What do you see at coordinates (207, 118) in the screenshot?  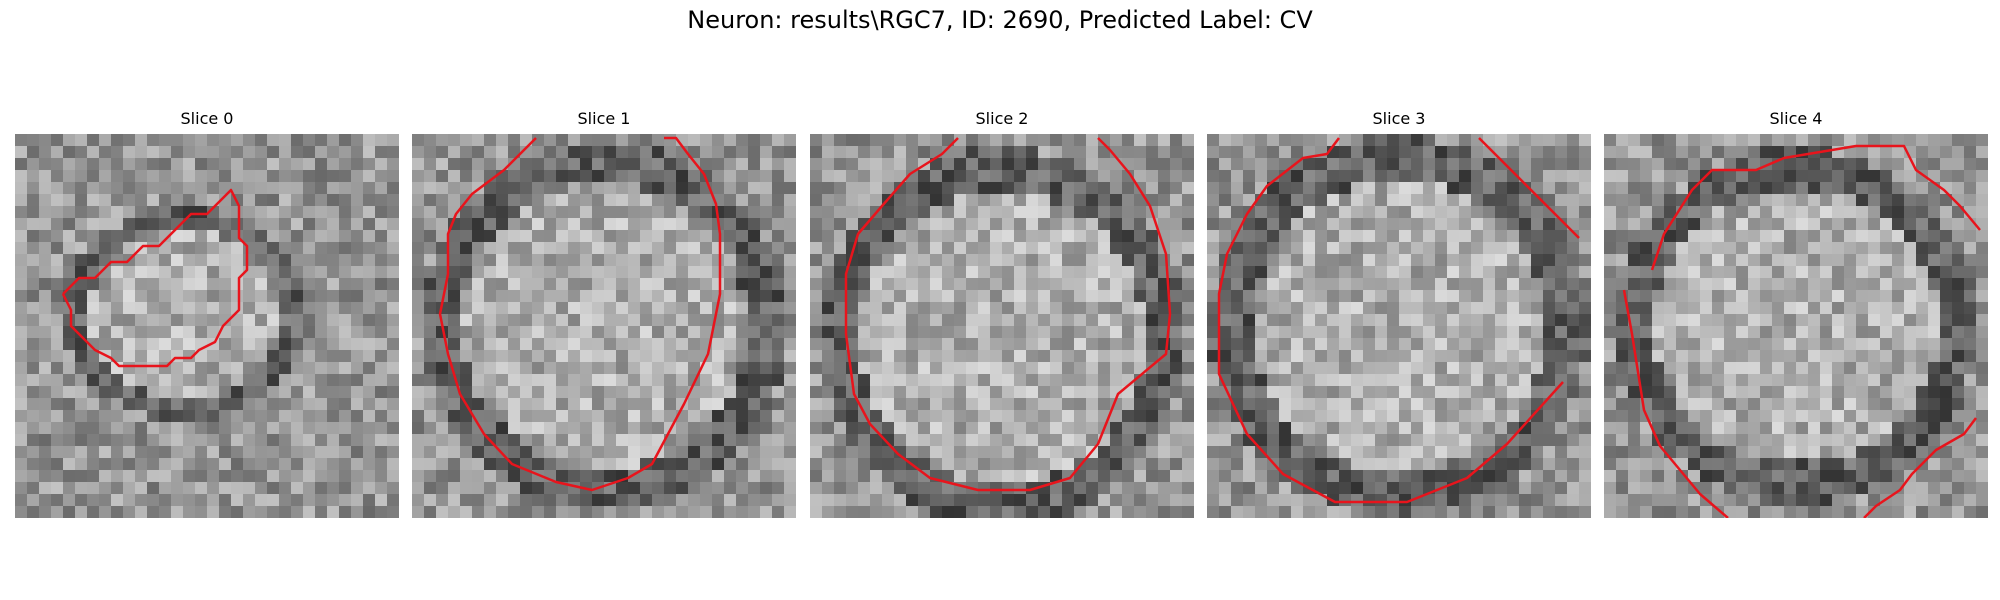 I see `slice-0-title: Slice 0` at bounding box center [207, 118].